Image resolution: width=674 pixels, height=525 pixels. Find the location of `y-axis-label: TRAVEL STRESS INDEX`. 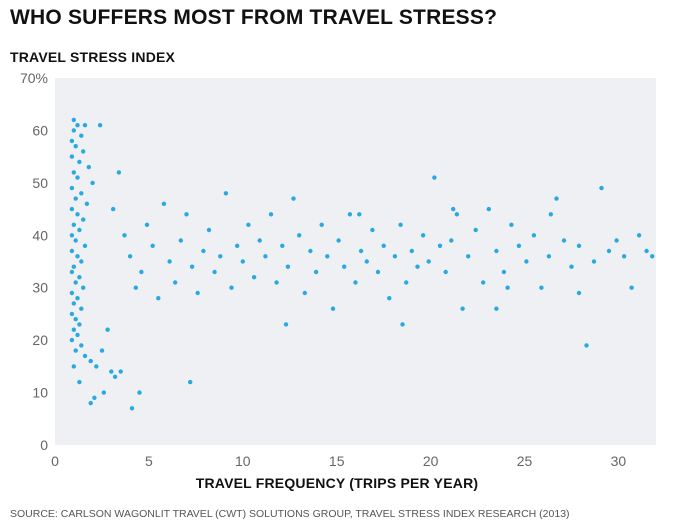

y-axis-label: TRAVEL STRESS INDEX is located at coordinates (93, 57).